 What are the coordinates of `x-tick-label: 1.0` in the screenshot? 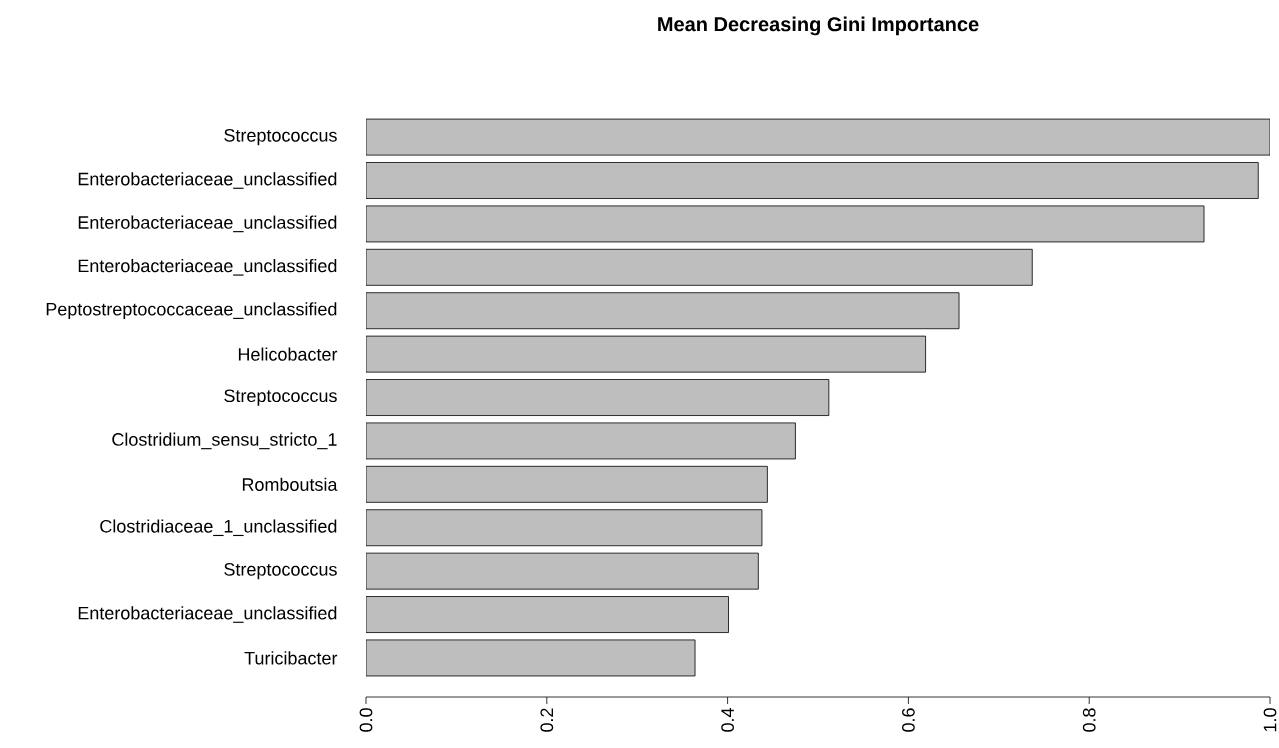 It's located at (1270, 720).